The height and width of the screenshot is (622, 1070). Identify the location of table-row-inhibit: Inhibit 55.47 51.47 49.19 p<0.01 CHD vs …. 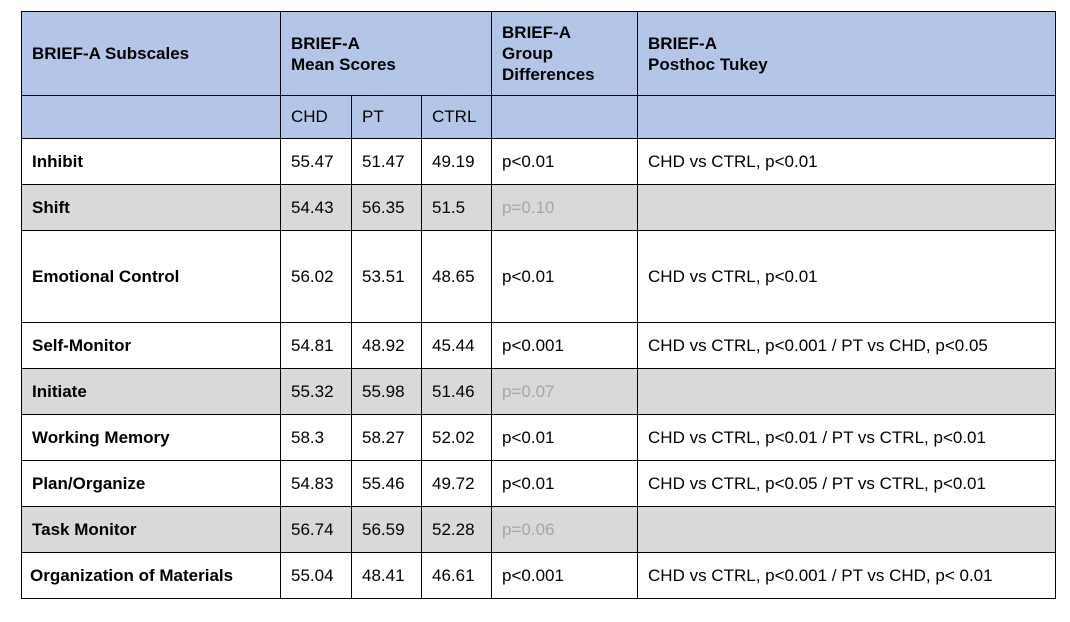
(539, 161).